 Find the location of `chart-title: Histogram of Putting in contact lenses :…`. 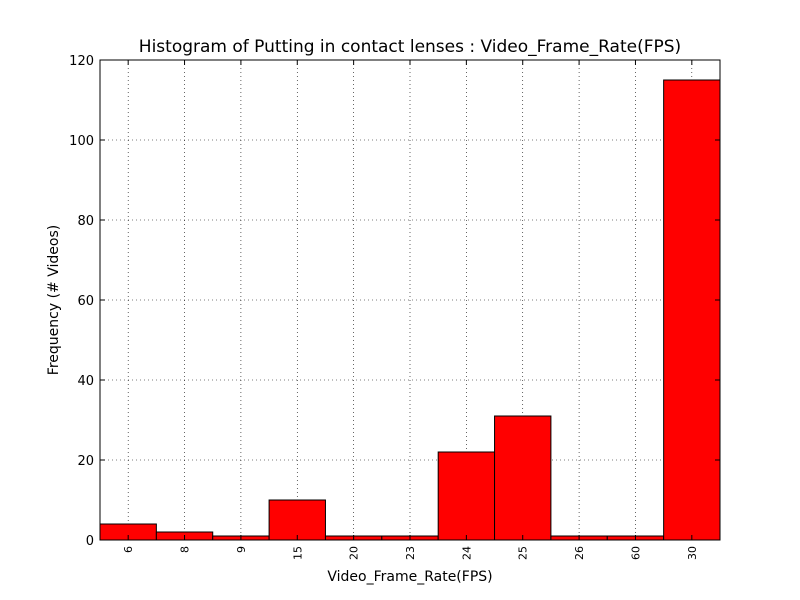

chart-title: Histogram of Putting in contact lenses :… is located at coordinates (410, 47).